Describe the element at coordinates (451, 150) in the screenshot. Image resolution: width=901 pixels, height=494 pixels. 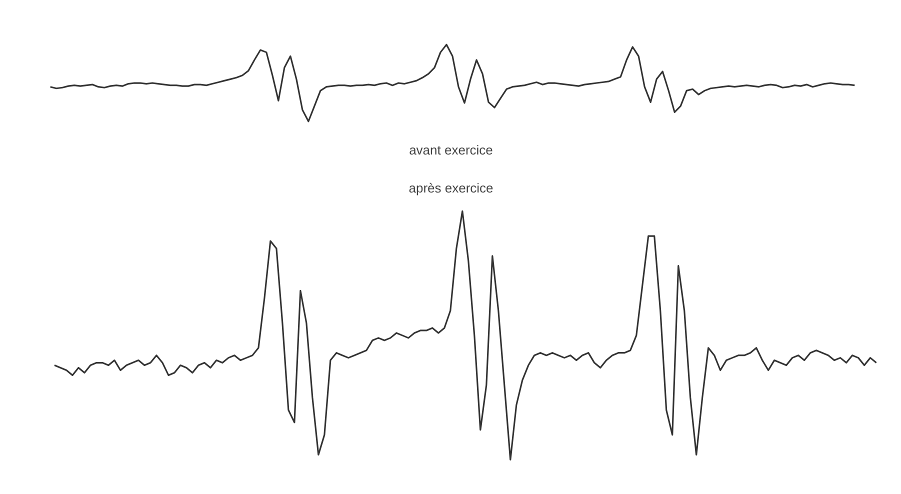
I see `x-axis-title: avant exercice` at that location.